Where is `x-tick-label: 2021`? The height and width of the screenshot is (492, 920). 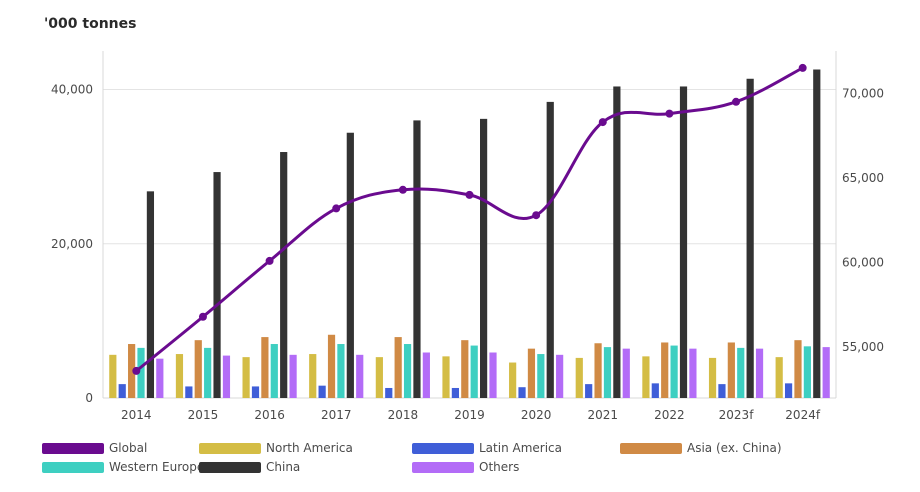
x-tick-label: 2021 is located at coordinates (602, 415).